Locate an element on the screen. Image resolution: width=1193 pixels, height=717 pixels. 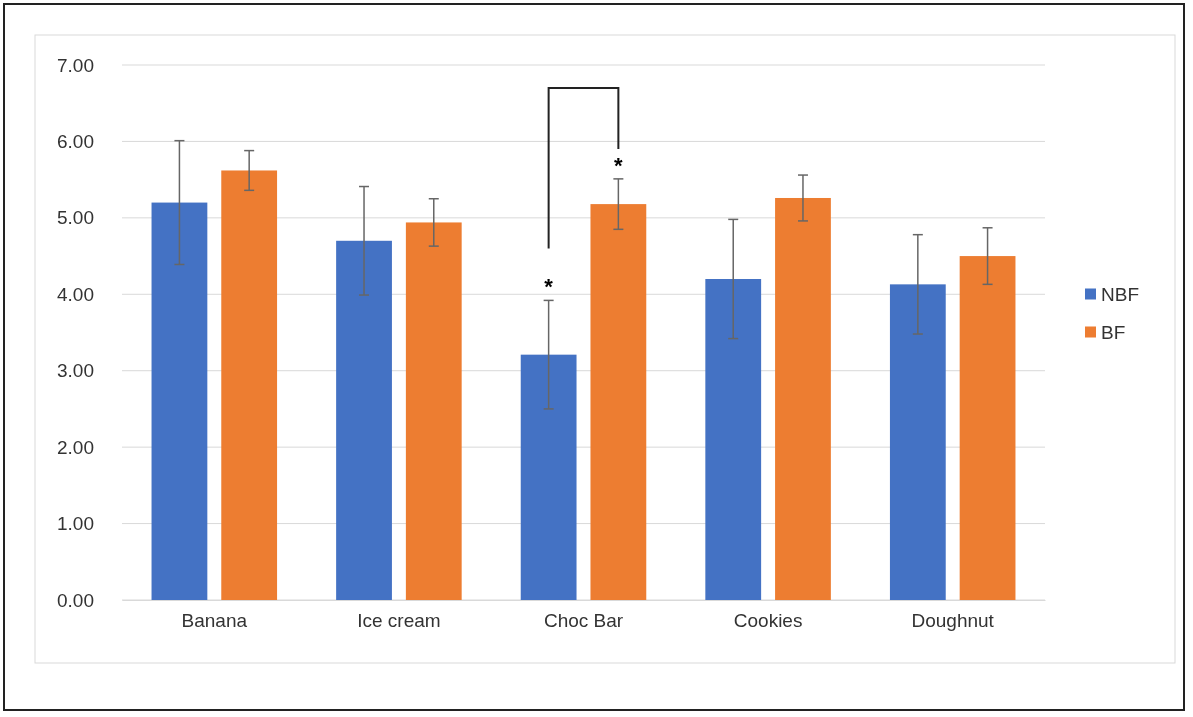
x-tick-label: Ice cream is located at coordinates (399, 621).